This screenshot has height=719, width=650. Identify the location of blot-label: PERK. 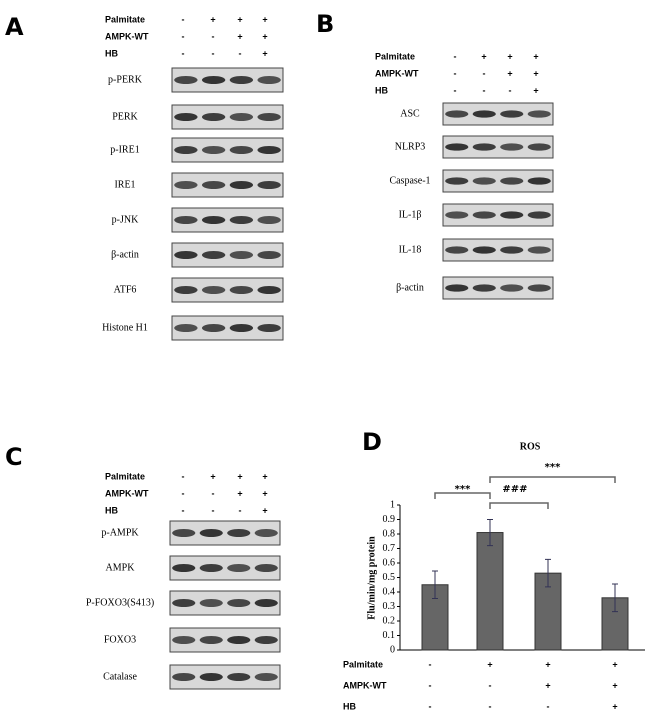
(125, 116).